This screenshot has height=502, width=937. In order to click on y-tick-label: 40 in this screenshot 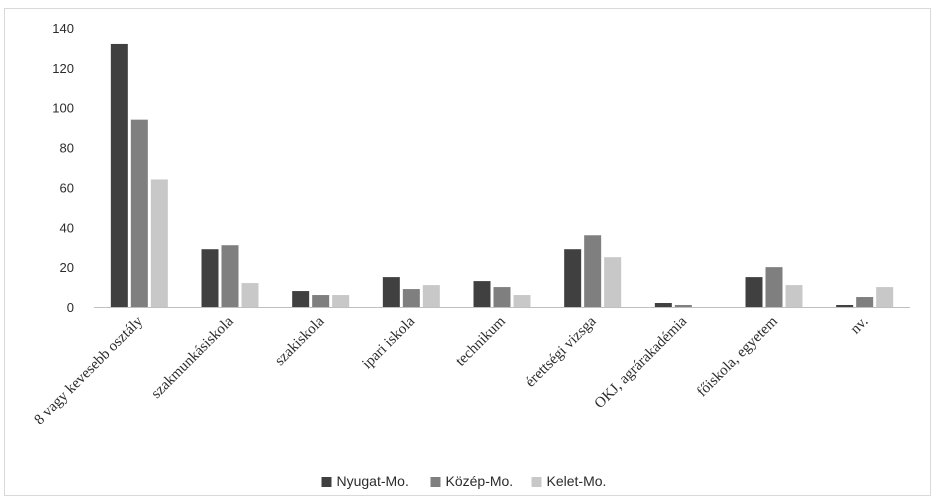, I will do `click(67, 227)`.